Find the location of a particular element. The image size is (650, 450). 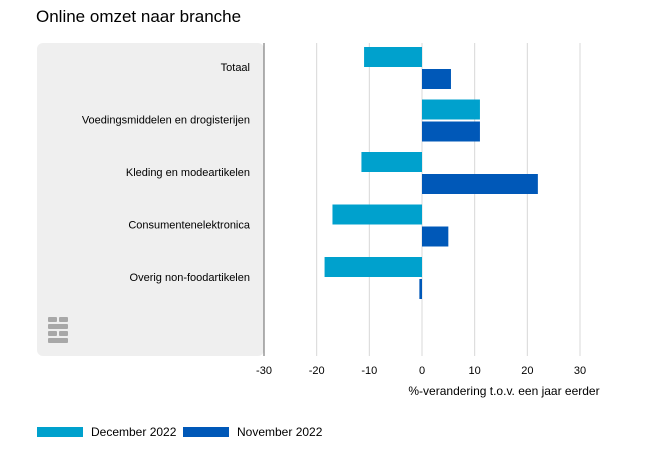

legend-swatch-november is located at coordinates (206, 432).